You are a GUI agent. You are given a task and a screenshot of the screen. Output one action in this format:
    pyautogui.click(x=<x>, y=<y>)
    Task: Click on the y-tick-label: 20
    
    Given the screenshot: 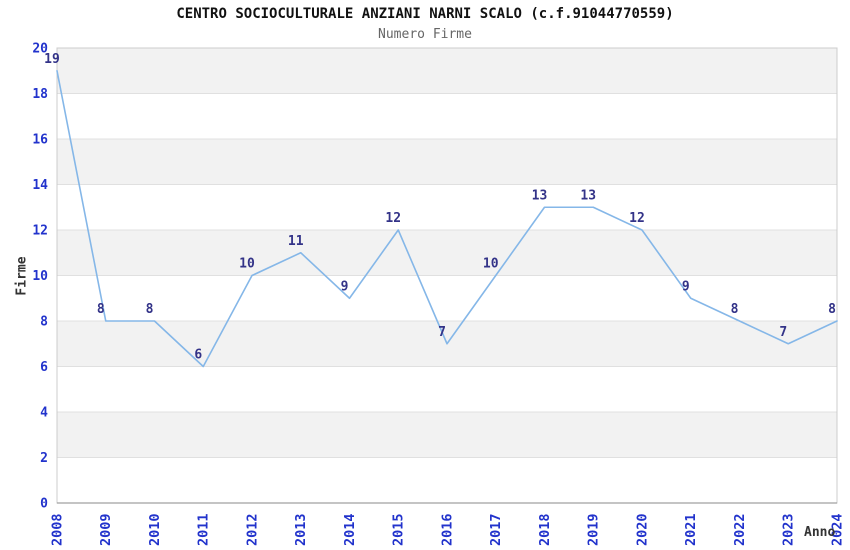 What is the action you would take?
    pyautogui.click(x=40, y=49)
    